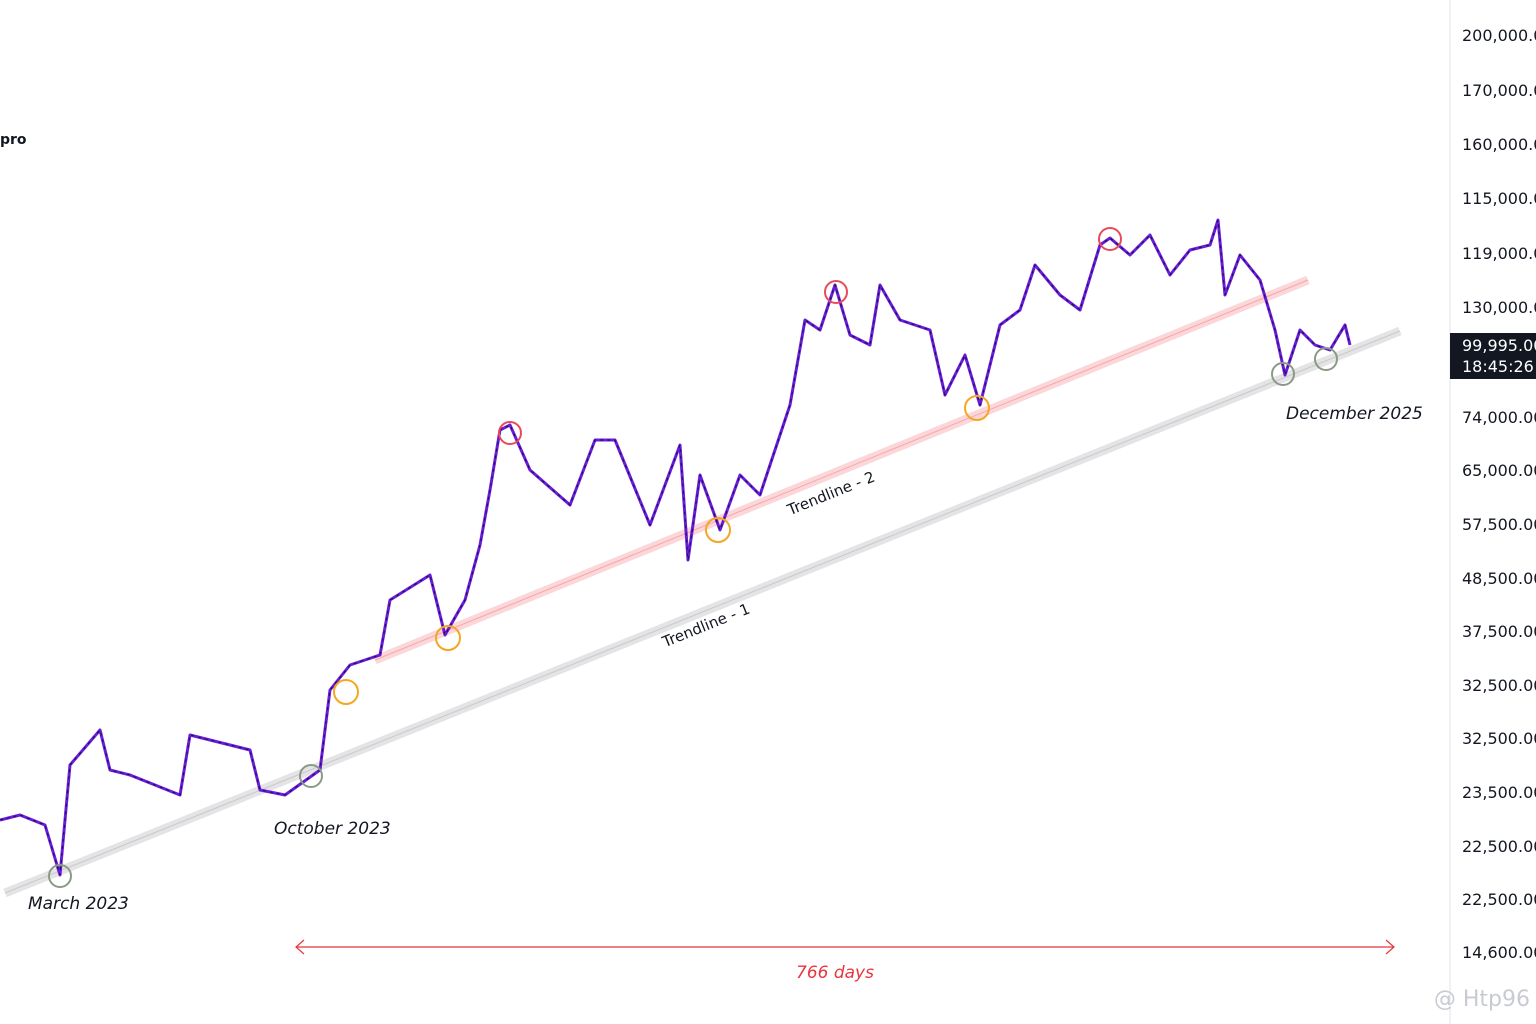 The image size is (1536, 1024). Describe the element at coordinates (1499, 792) in the screenshot. I see `price-label: 23,500.00` at that location.